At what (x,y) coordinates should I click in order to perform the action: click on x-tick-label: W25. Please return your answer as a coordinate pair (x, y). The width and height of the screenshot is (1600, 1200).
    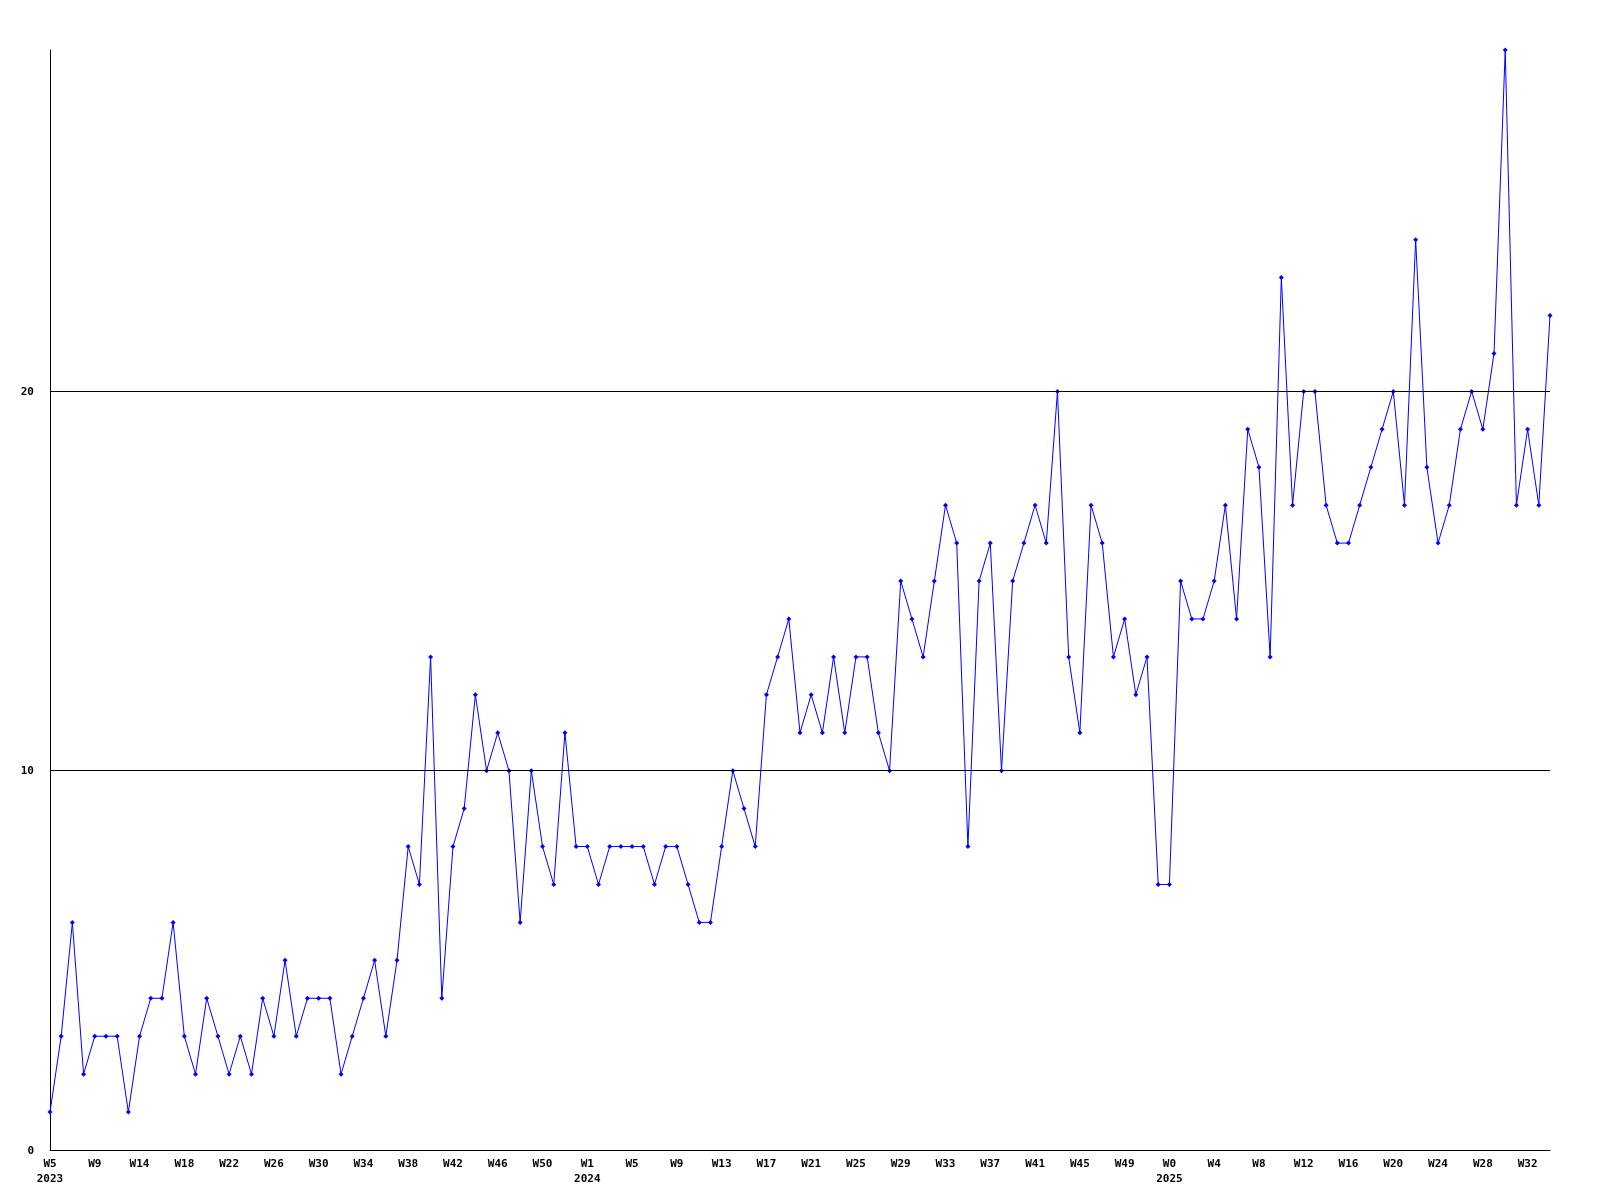
    Looking at the image, I should click on (856, 1163).